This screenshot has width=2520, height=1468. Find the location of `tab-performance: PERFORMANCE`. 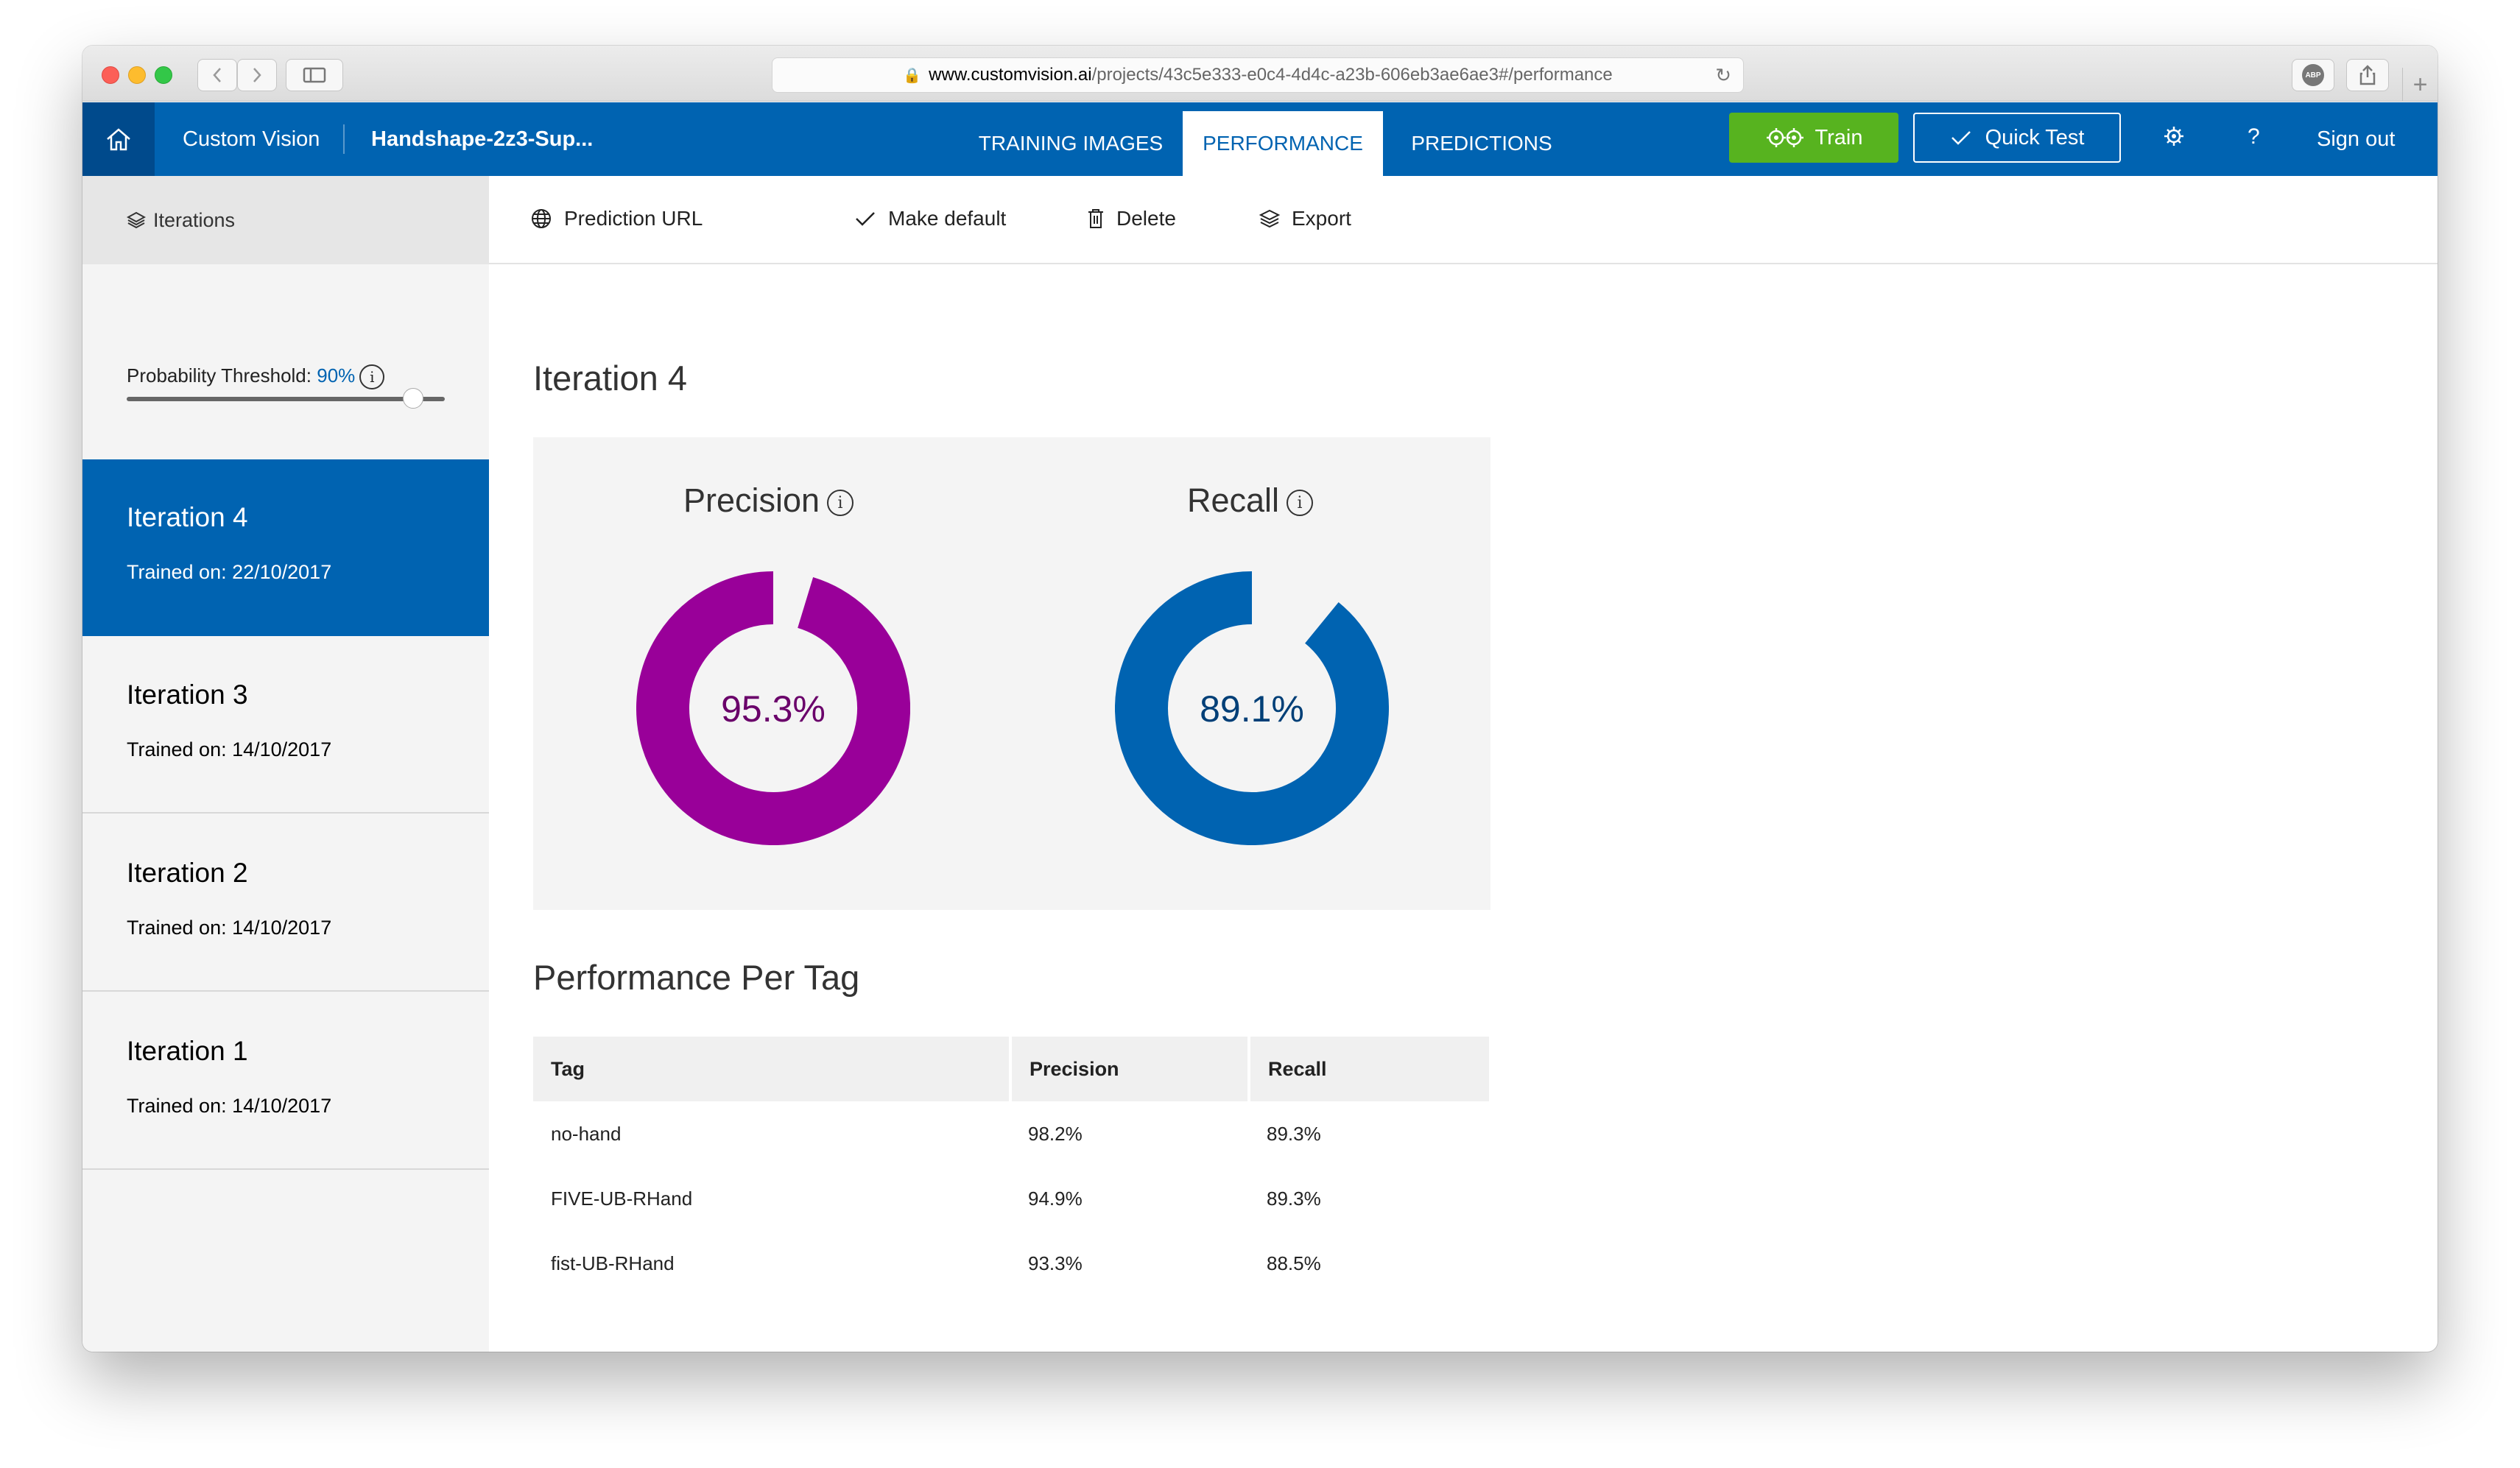

tab-performance: PERFORMANCE is located at coordinates (1283, 143).